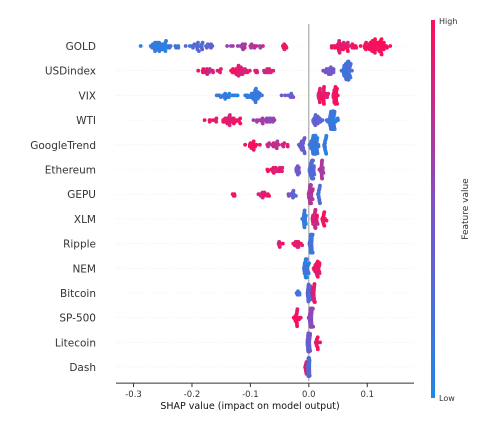 The width and height of the screenshot is (488, 426). What do you see at coordinates (70, 72) in the screenshot?
I see `feature-label: USDindex` at bounding box center [70, 72].